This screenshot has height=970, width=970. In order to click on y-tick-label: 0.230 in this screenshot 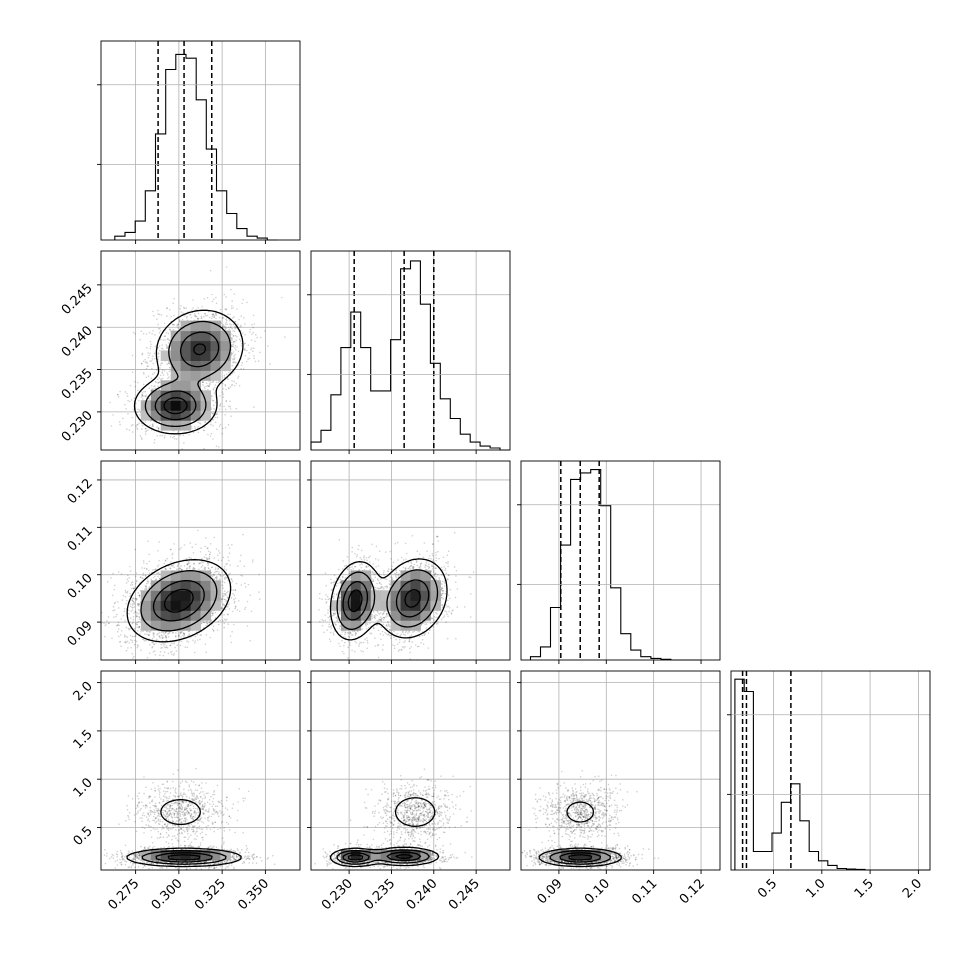, I will do `click(77, 426)`.